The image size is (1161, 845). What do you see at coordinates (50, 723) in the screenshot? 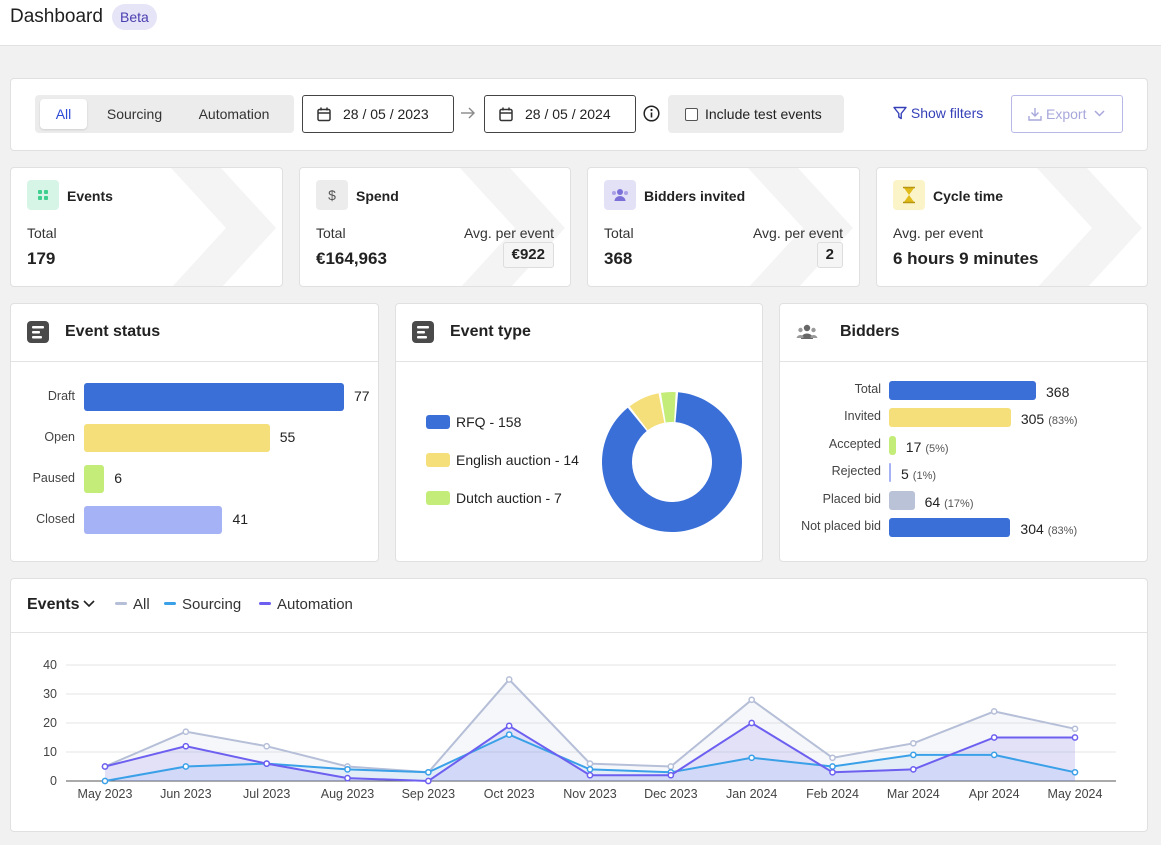
I see `y-tick-label: 20` at bounding box center [50, 723].